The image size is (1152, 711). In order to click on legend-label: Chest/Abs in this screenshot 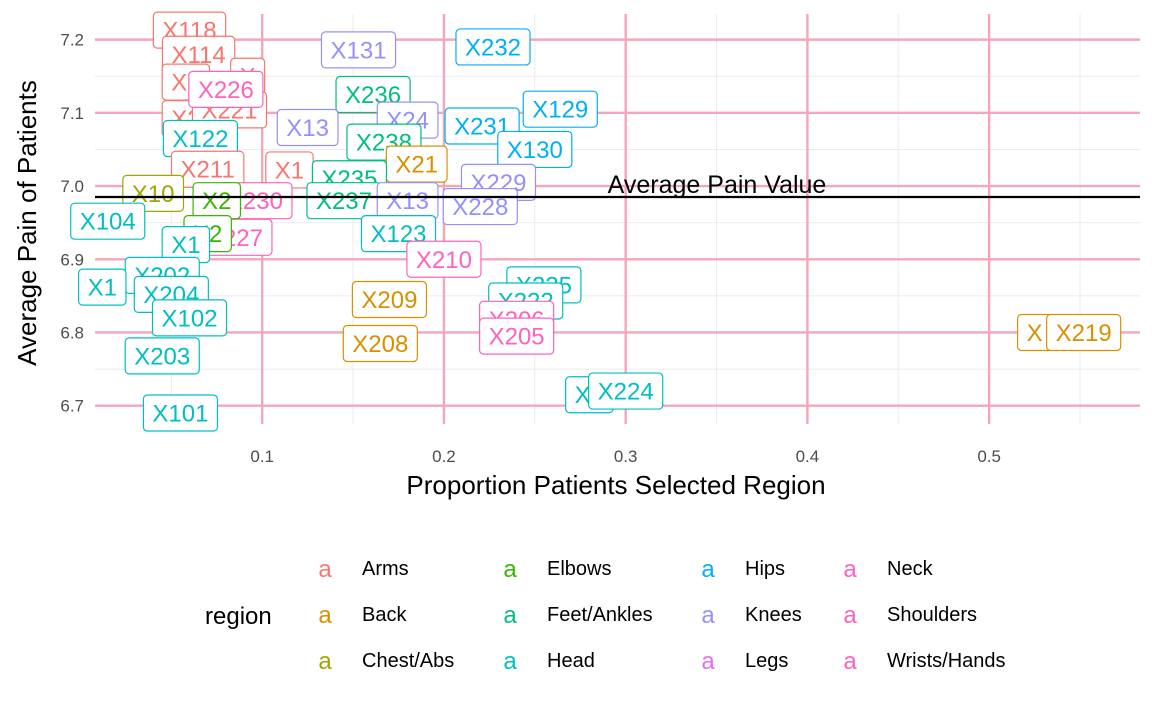, I will do `click(408, 661)`.